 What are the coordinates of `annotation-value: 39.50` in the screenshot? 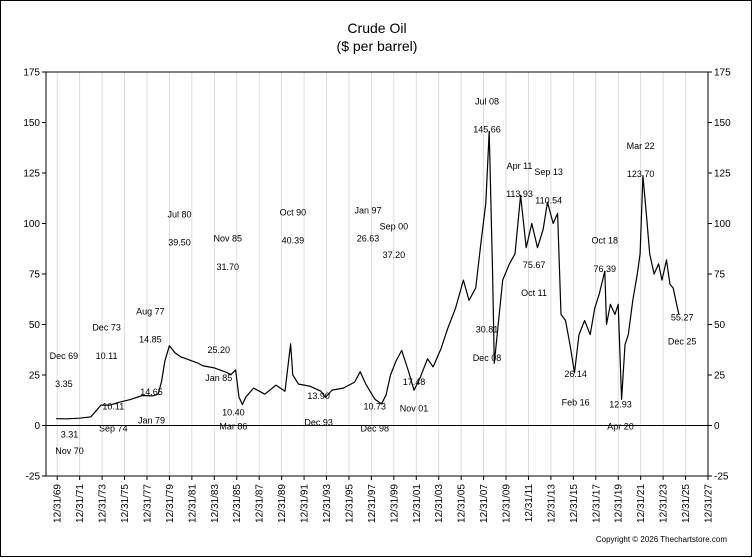 It's located at (179, 243).